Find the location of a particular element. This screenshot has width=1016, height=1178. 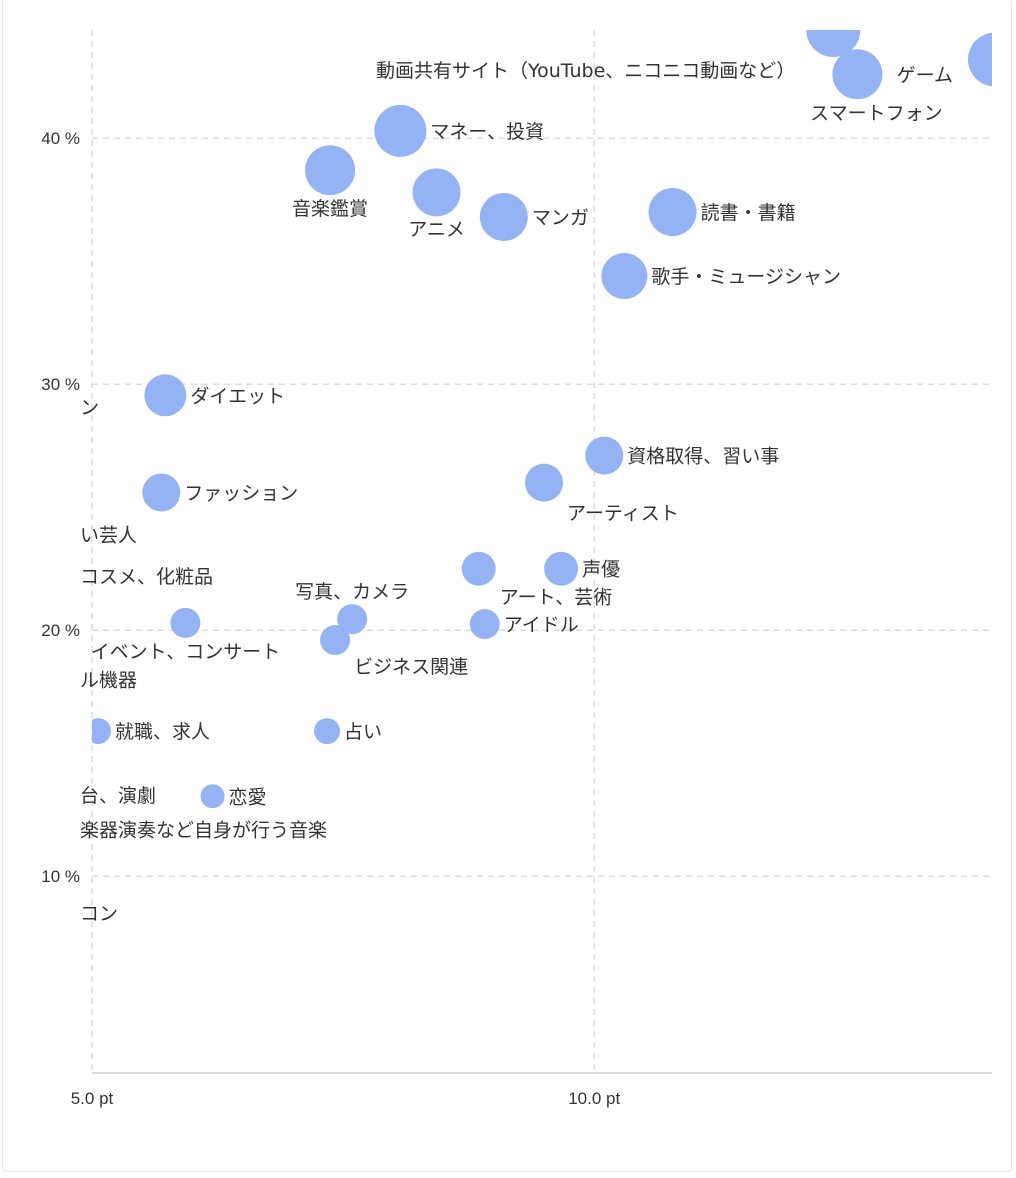

point-label: スマートフォン is located at coordinates (876, 113).